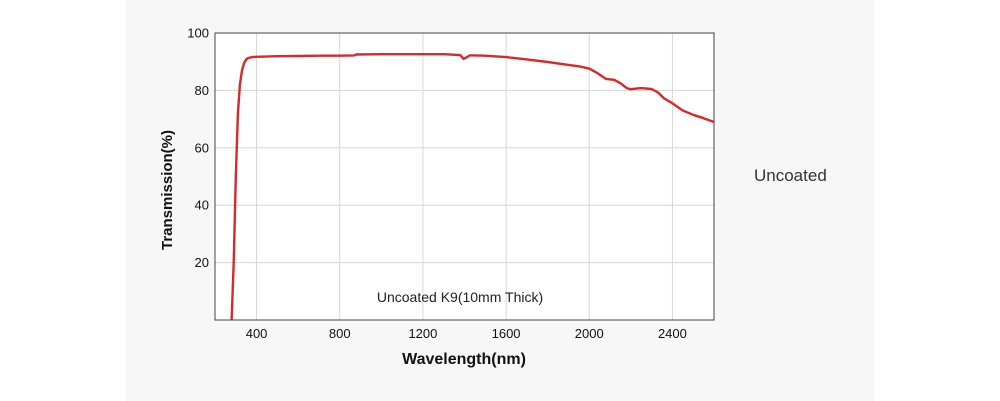  Describe the element at coordinates (257, 333) in the screenshot. I see `x-tick-label: 400` at that location.